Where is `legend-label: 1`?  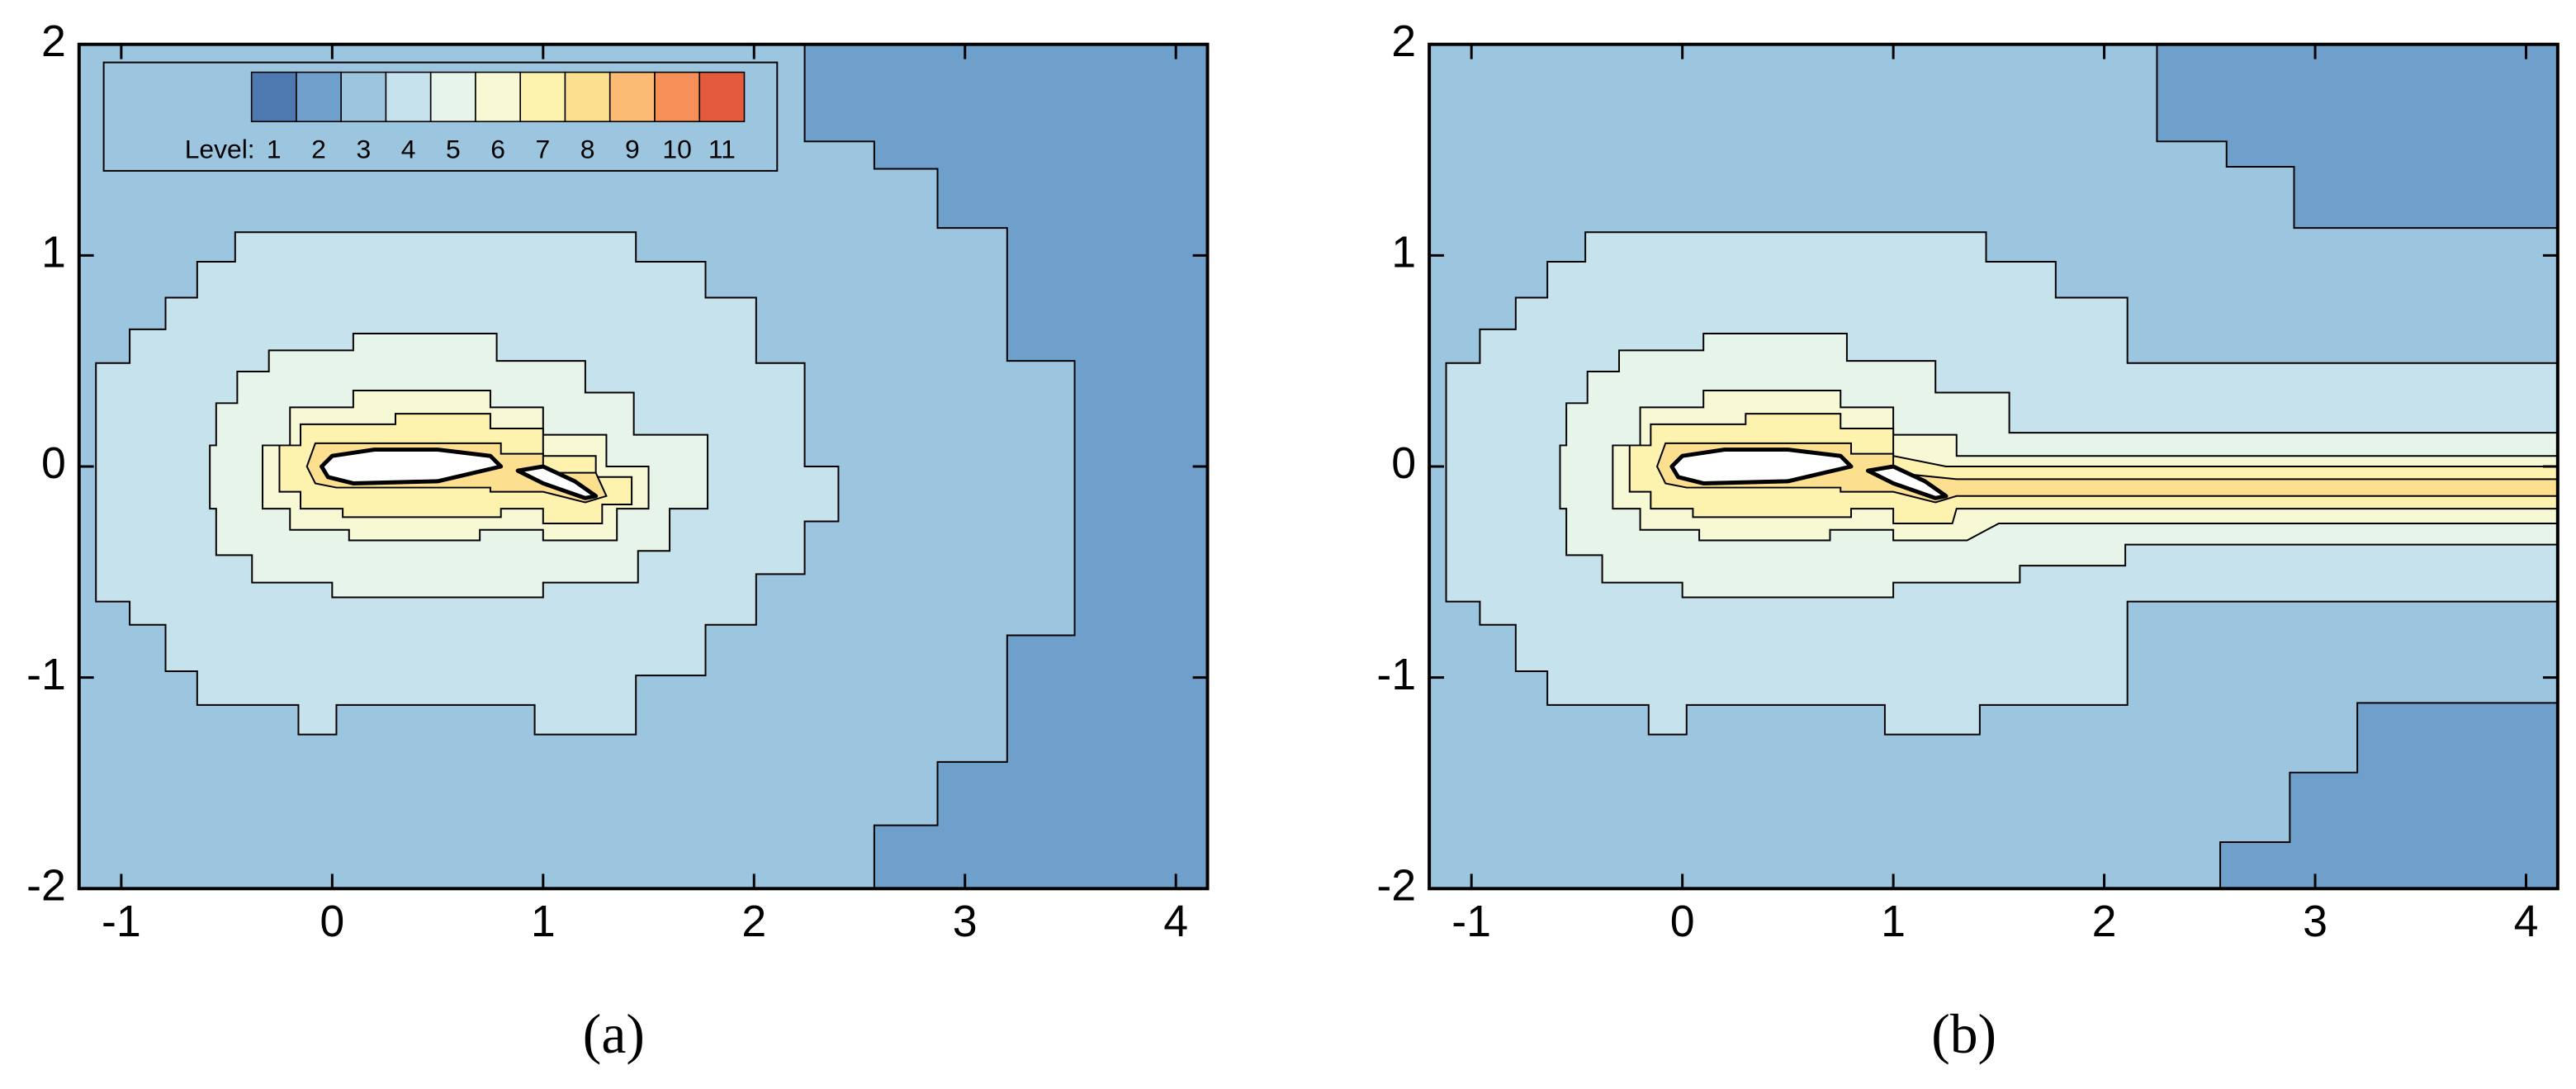 legend-label: 1 is located at coordinates (274, 149).